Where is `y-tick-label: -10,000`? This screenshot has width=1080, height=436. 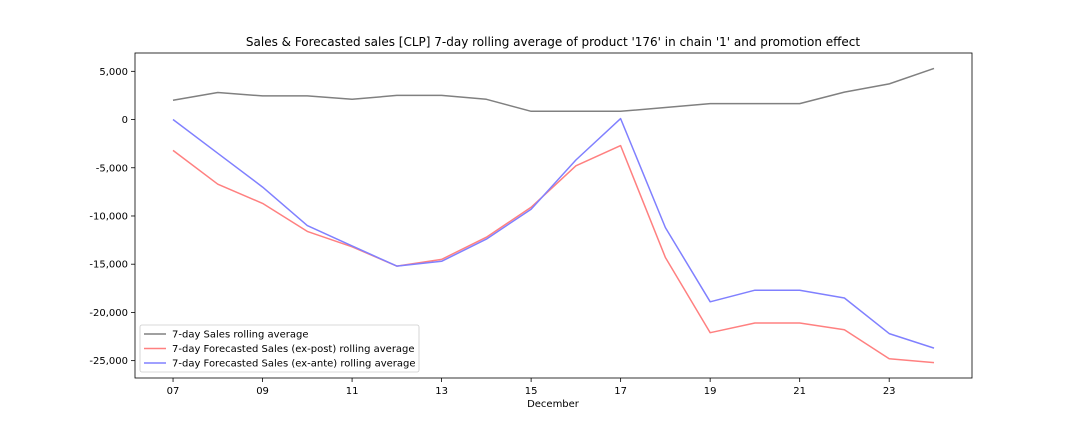 y-tick-label: -10,000 is located at coordinates (108, 216).